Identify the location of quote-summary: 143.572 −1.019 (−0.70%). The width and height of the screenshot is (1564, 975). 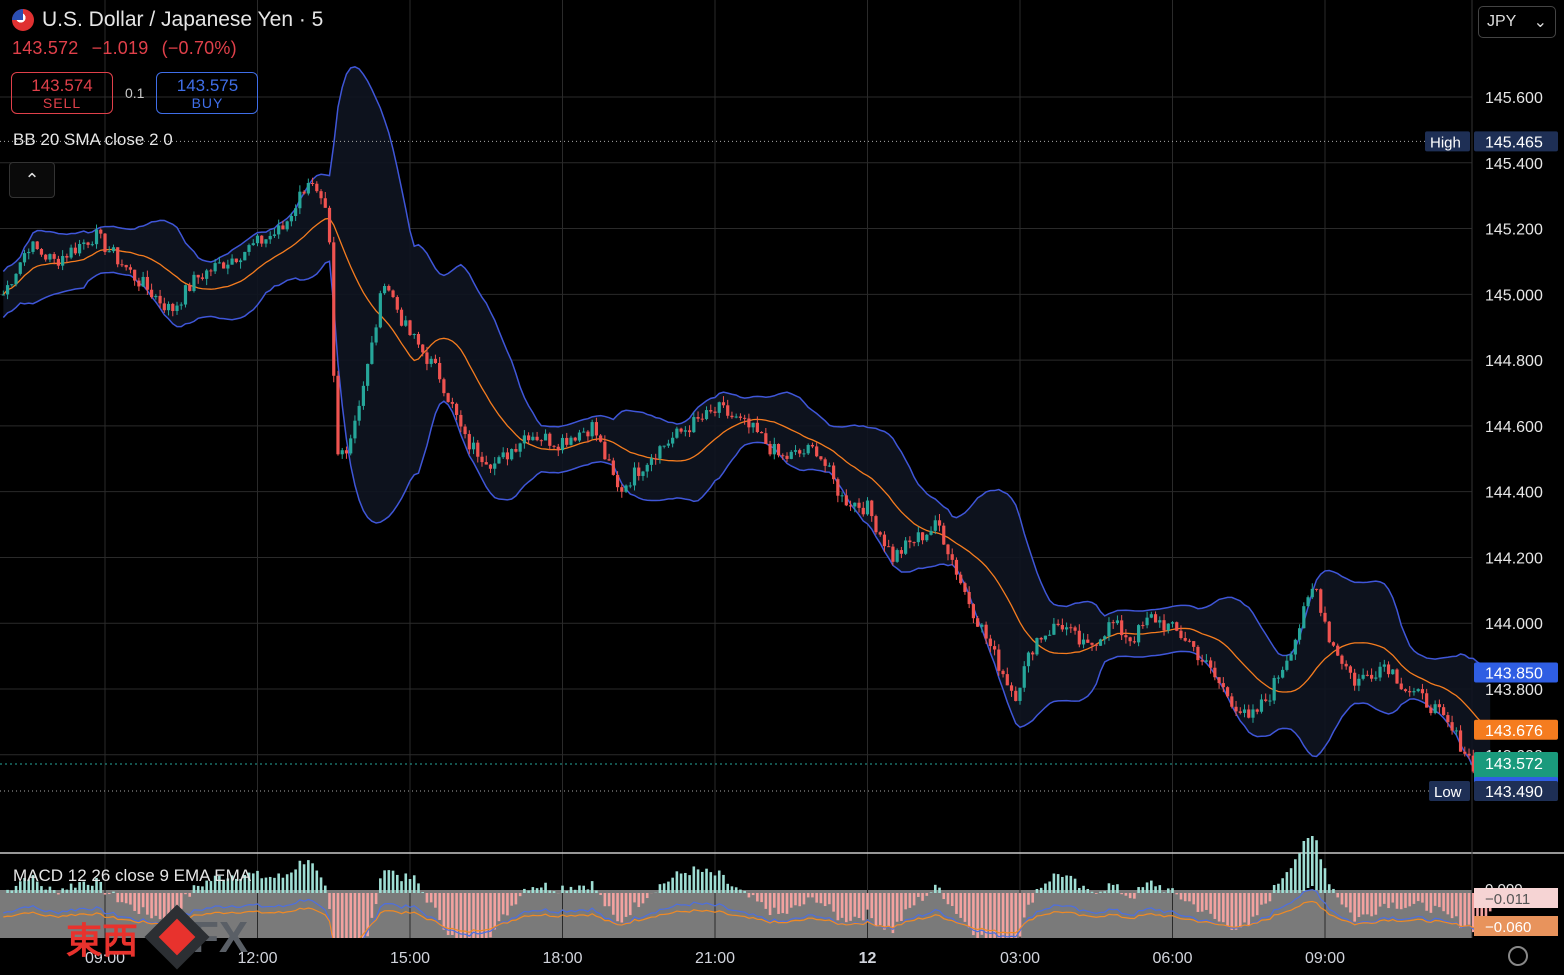
(167, 48).